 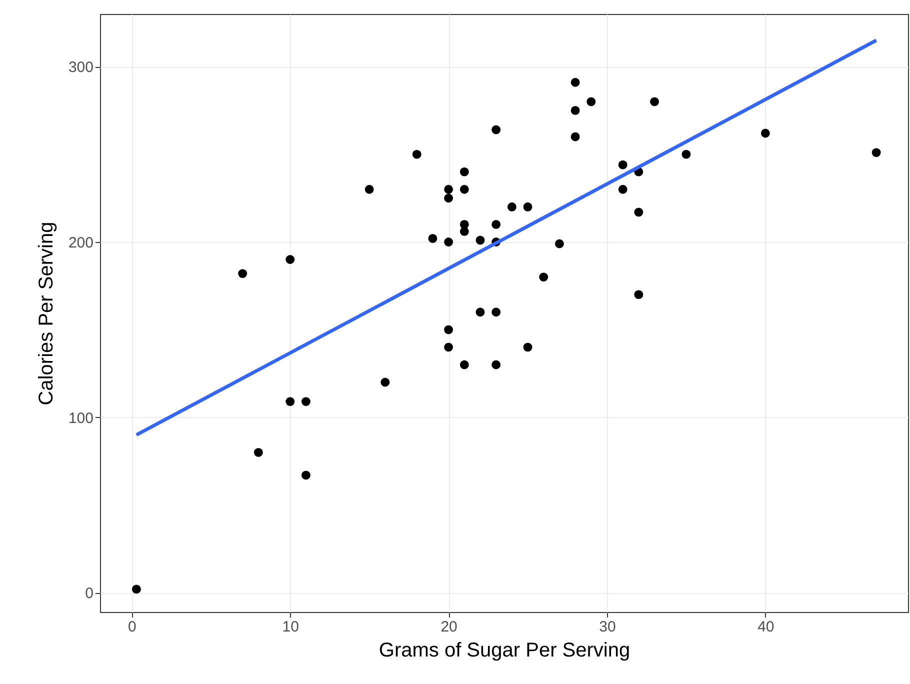 What do you see at coordinates (89, 593) in the screenshot?
I see `y-tick-label: 0` at bounding box center [89, 593].